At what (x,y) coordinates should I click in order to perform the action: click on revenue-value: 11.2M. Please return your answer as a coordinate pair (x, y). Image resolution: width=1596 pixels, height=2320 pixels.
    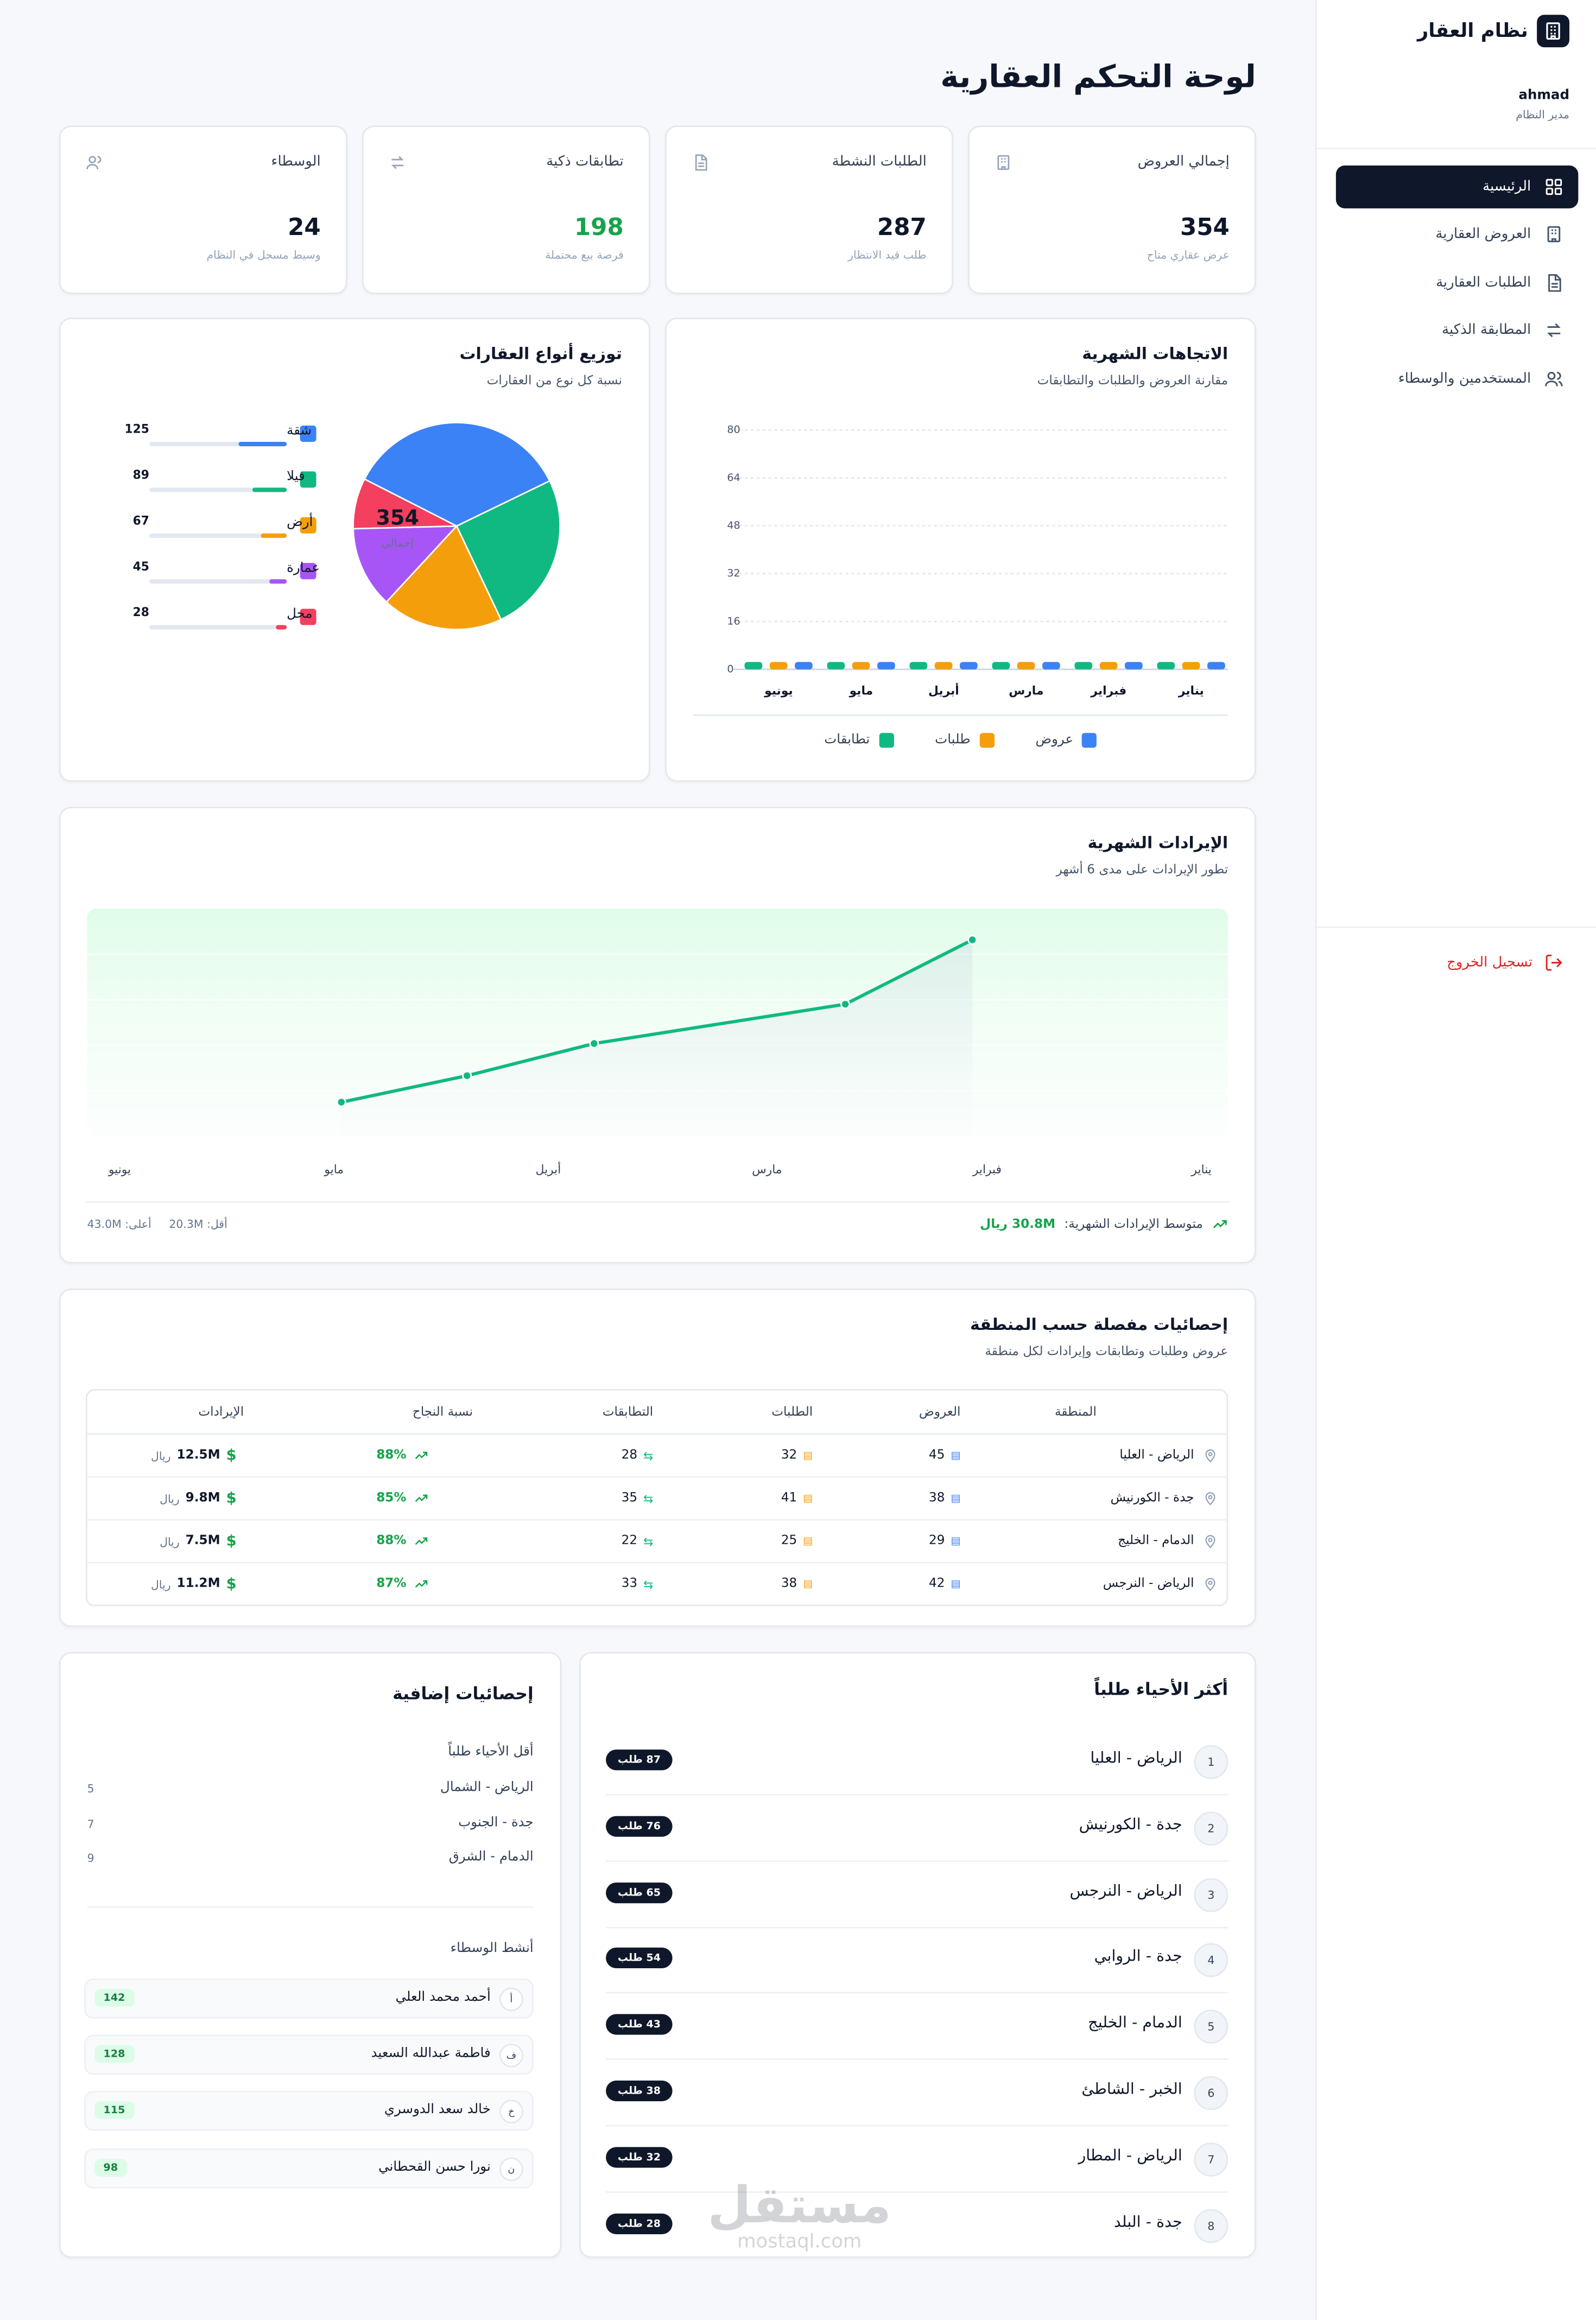
    Looking at the image, I should click on (198, 1584).